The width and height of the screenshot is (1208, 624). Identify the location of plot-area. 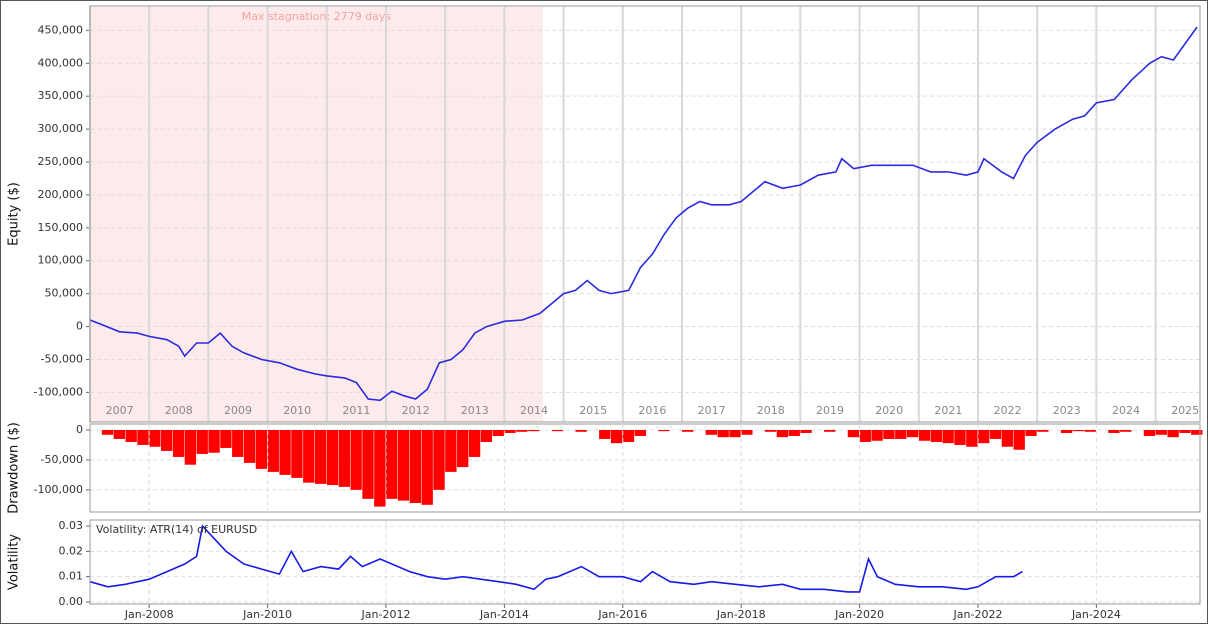
(645, 562).